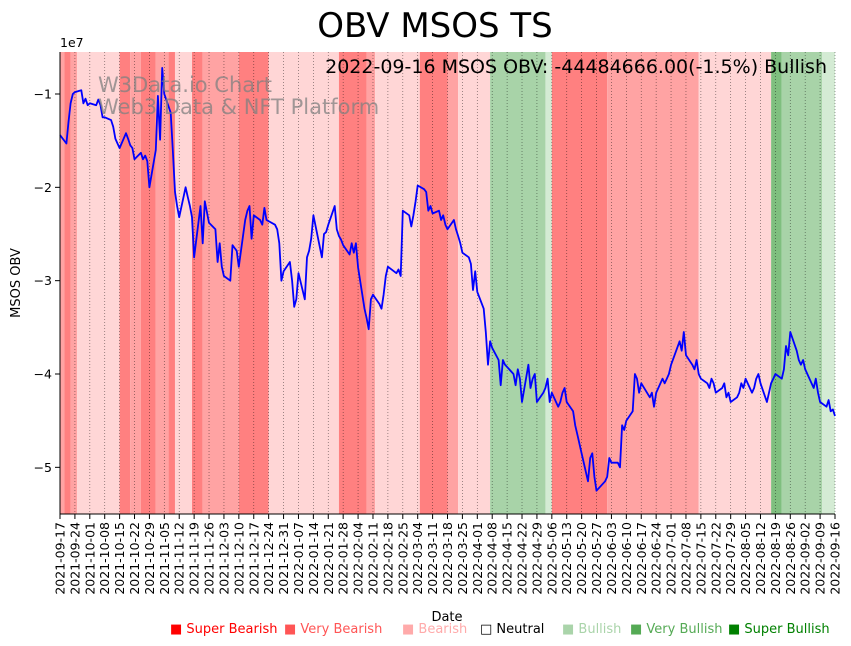 The width and height of the screenshot is (851, 646). I want to click on x-tick-label: 2022-09-02, so click(805, 558).